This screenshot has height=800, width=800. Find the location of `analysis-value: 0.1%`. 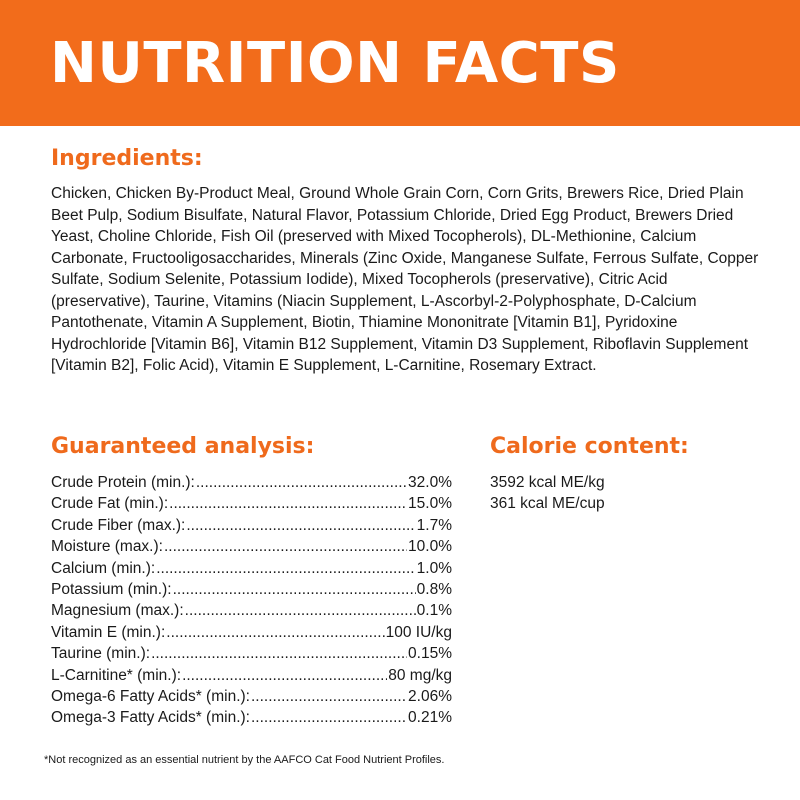

analysis-value: 0.1% is located at coordinates (434, 611).